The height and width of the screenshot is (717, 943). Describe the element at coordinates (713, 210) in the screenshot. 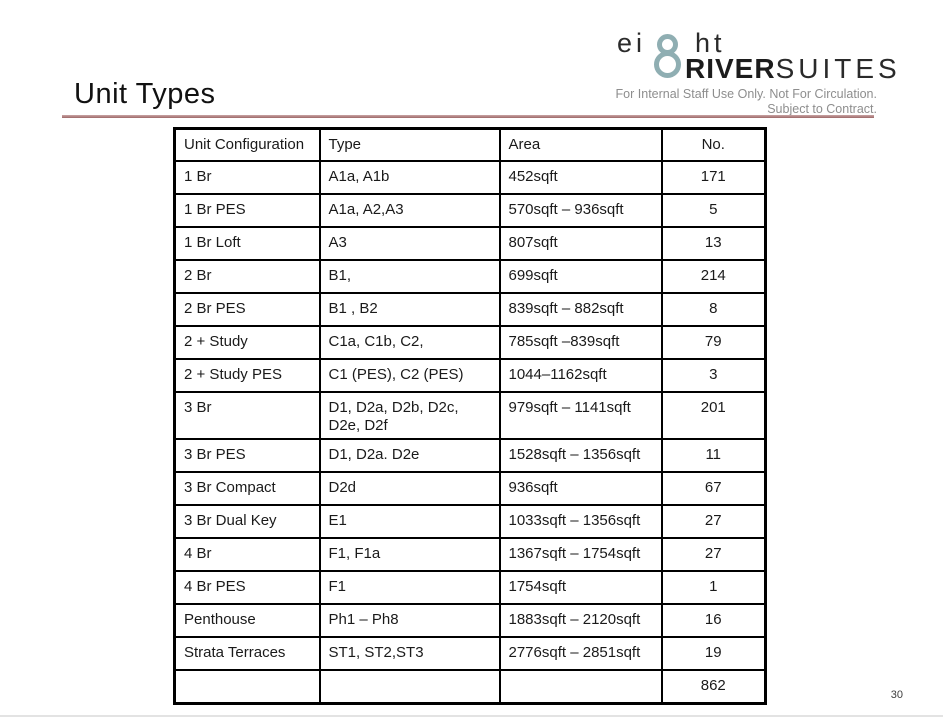

I see `table-cell: 5` at that location.